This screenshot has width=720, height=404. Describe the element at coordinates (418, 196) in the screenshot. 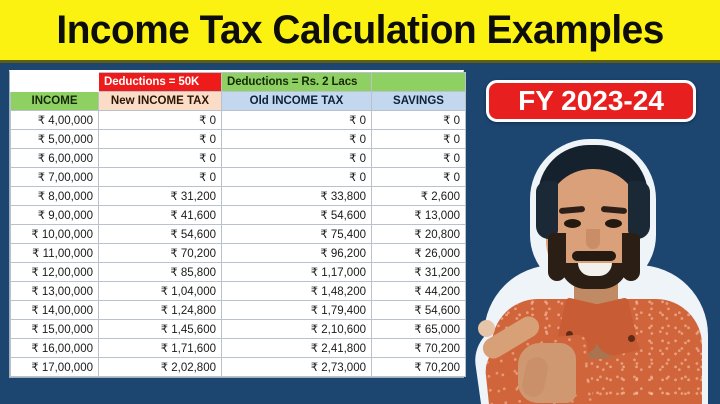

I see `cell-savings: ₹ 2,600` at that location.